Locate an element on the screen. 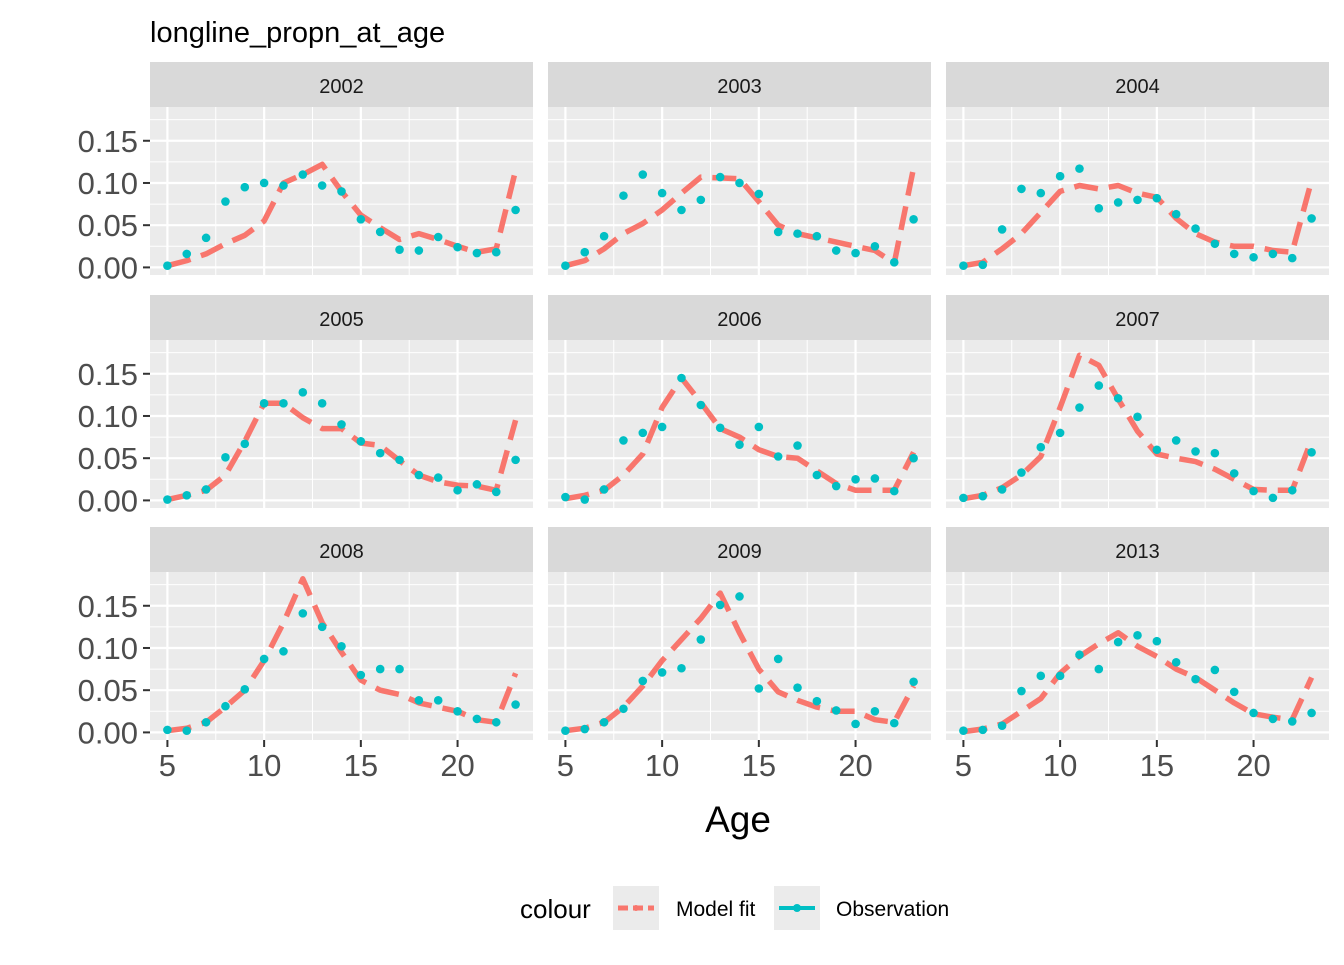  legend-key-model-fit-point is located at coordinates (636, 908).